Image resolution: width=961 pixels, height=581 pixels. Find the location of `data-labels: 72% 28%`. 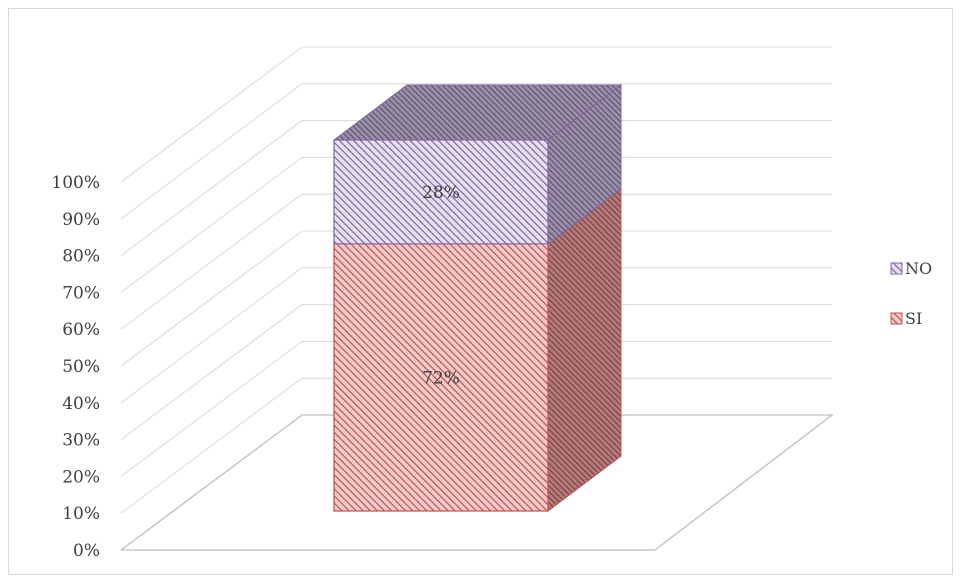

data-labels: 72% 28% is located at coordinates (441, 286).